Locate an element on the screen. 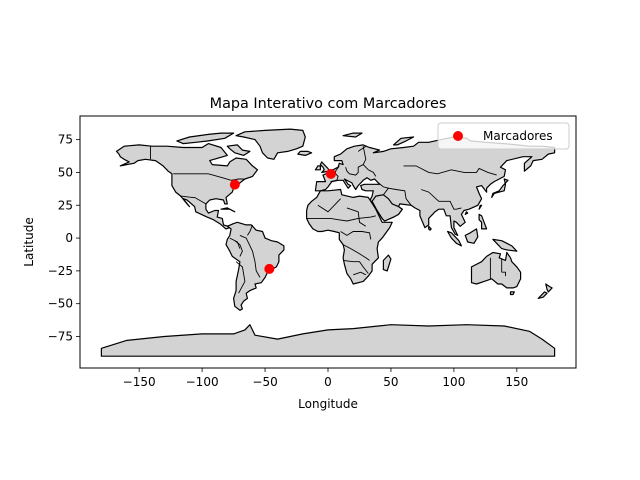 This screenshot has width=640, height=480. legend-label: Marcadores is located at coordinates (518, 136).